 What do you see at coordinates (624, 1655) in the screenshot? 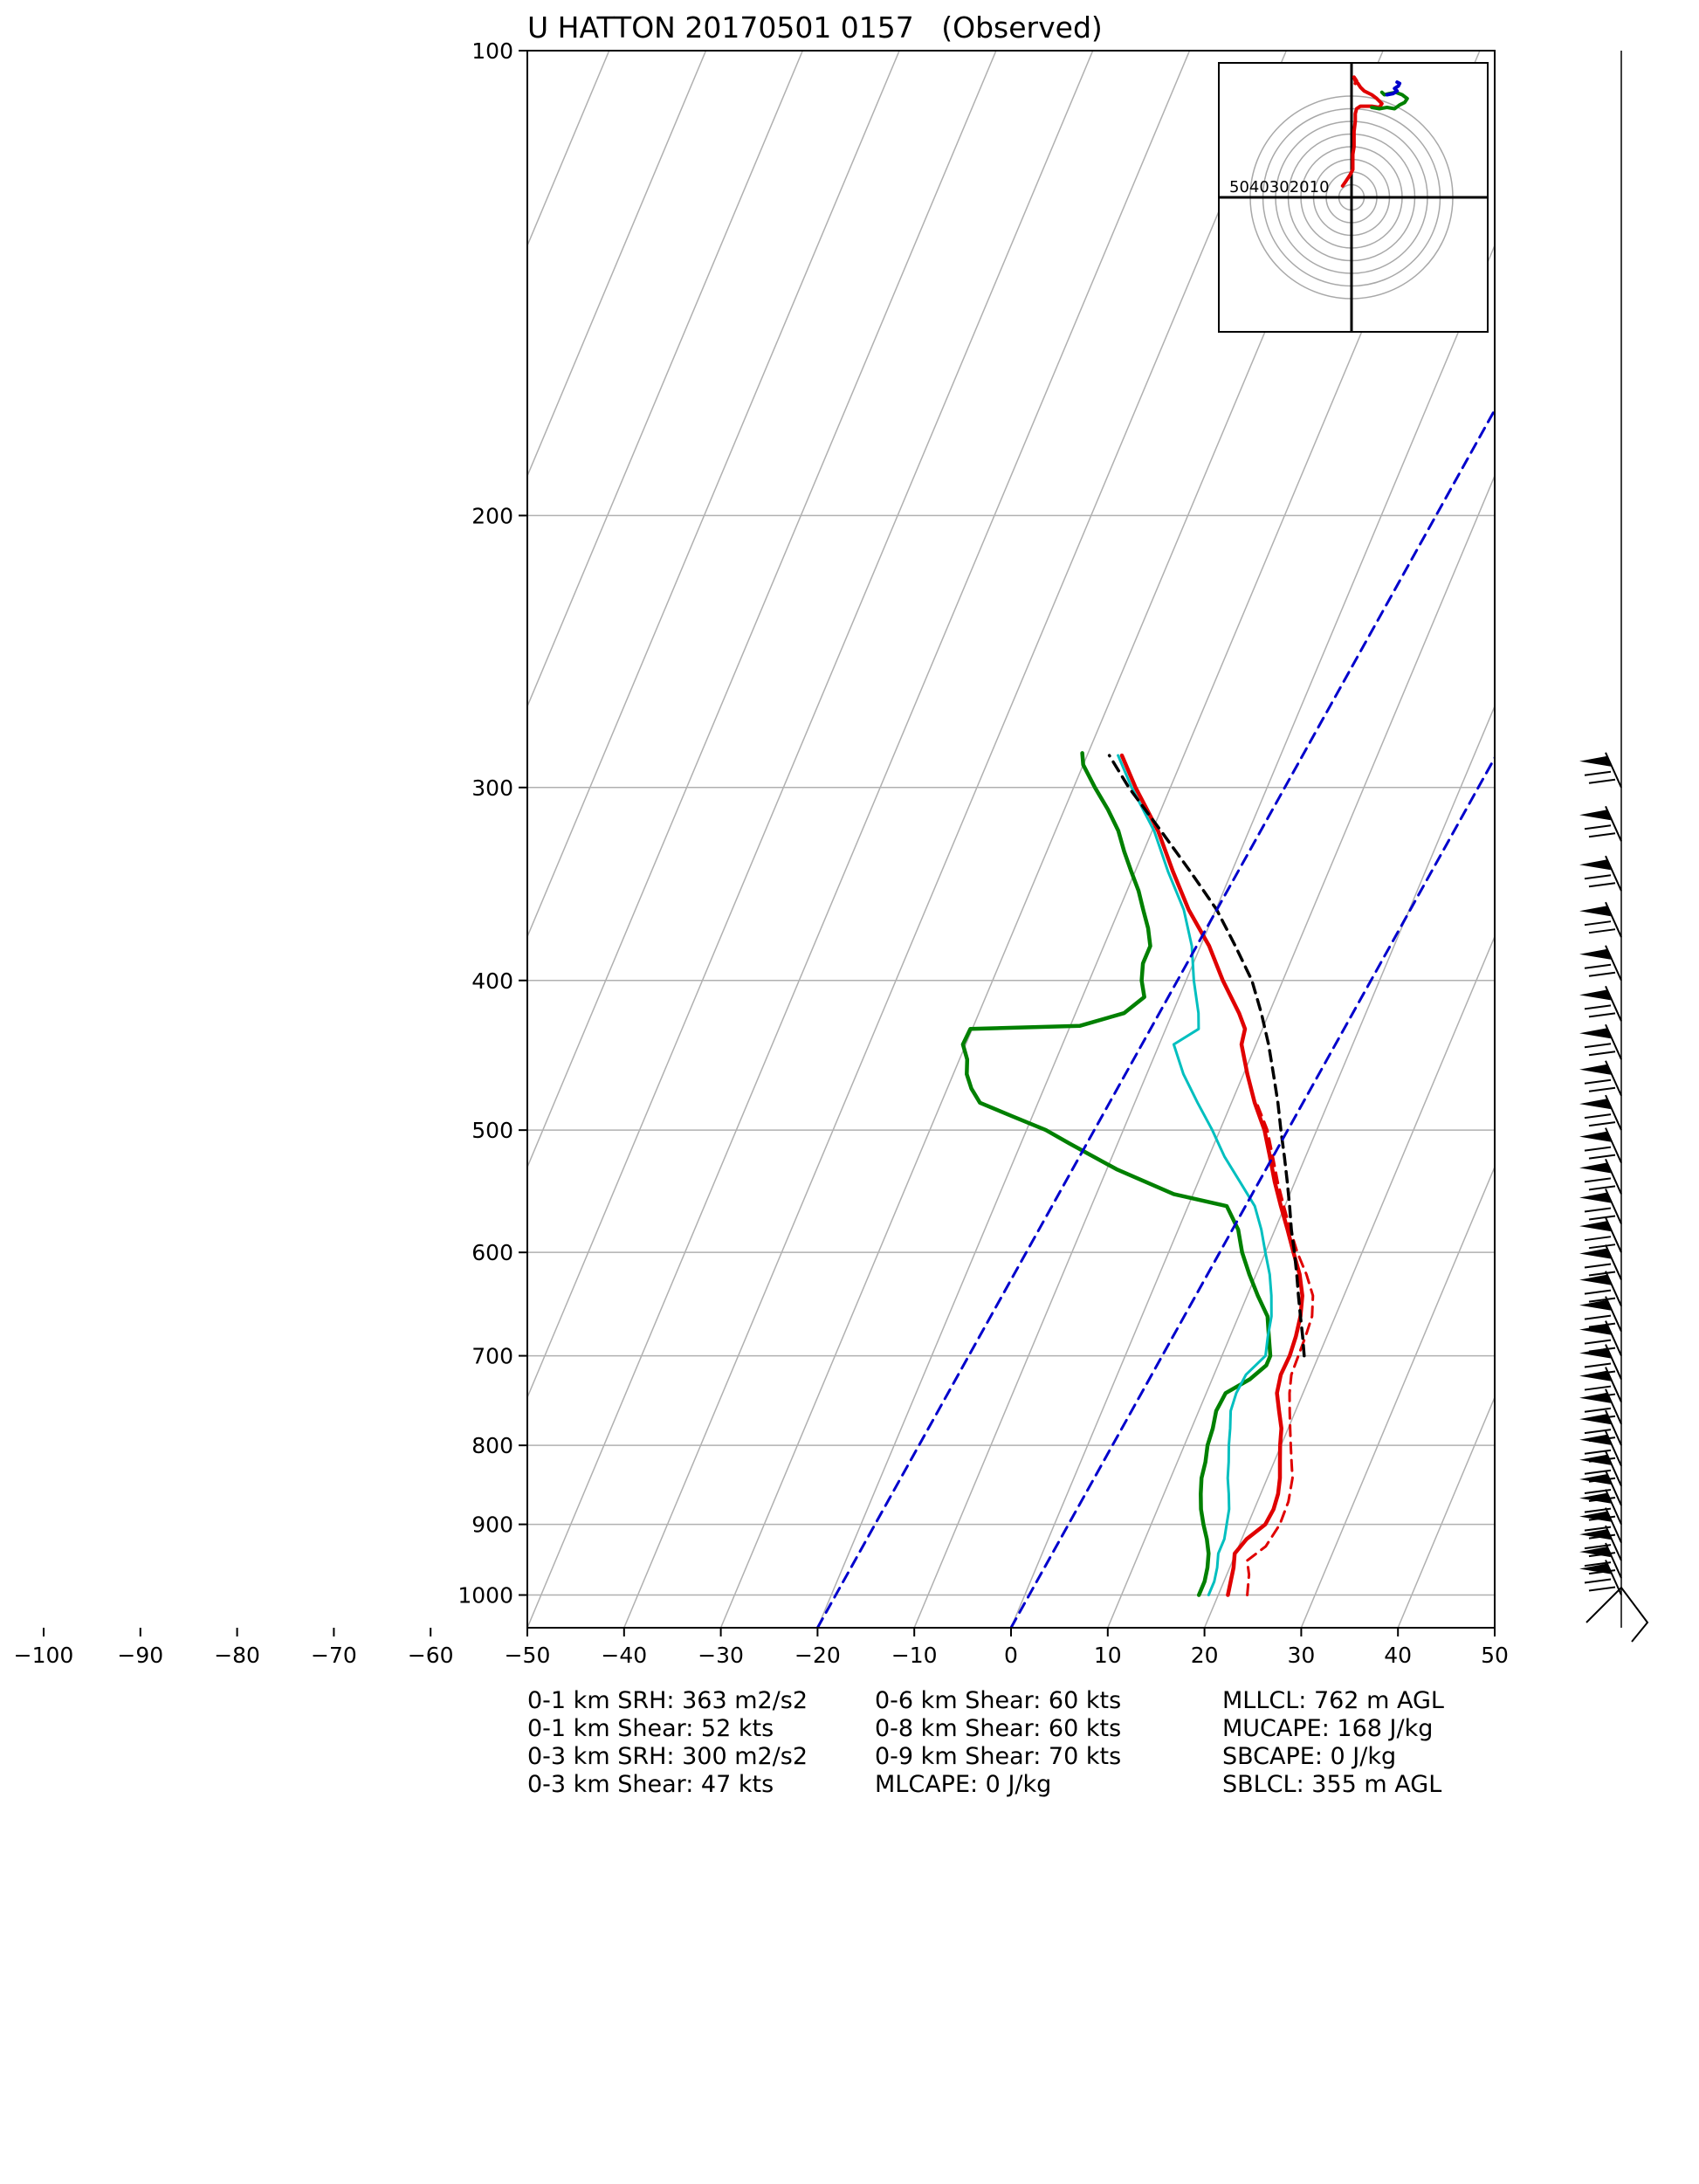
I see `temperature-tick-label--40: −40` at bounding box center [624, 1655].